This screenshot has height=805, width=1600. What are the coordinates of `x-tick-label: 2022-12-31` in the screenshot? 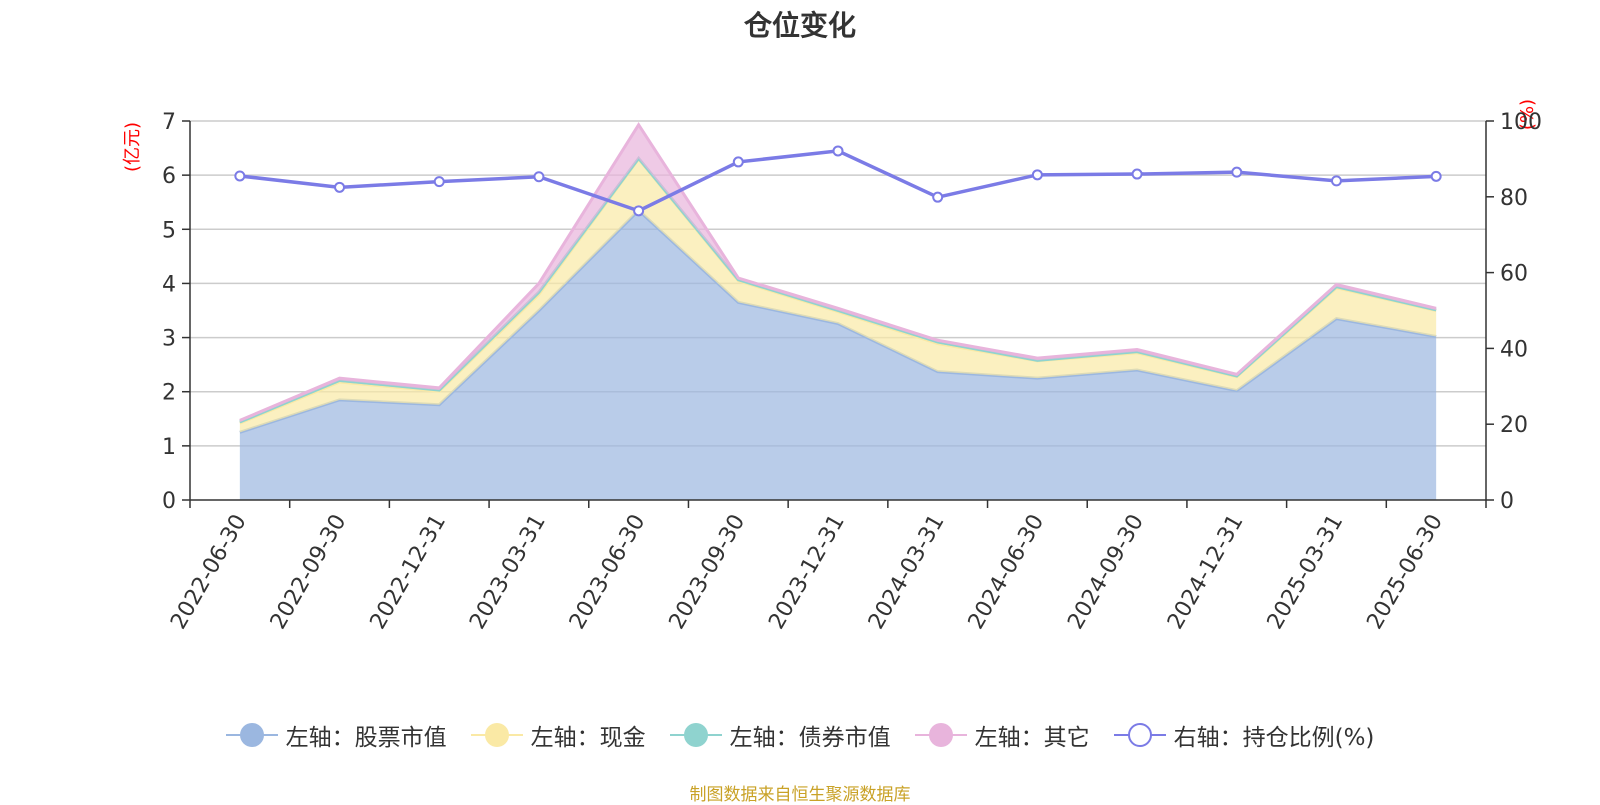 It's located at (409, 571).